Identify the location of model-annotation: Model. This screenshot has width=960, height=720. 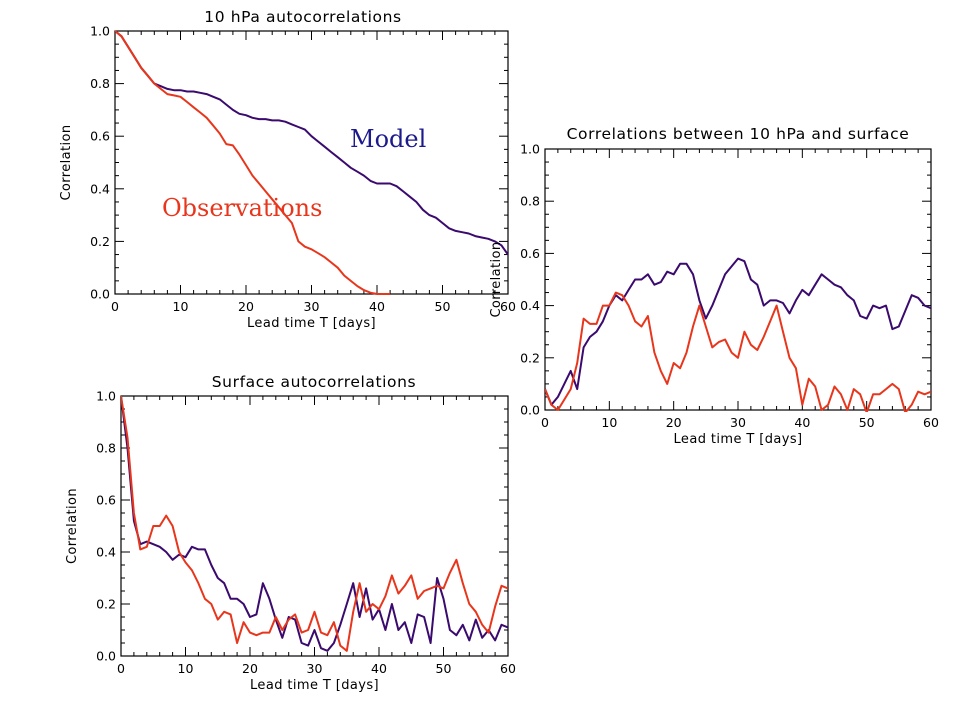
(388, 139).